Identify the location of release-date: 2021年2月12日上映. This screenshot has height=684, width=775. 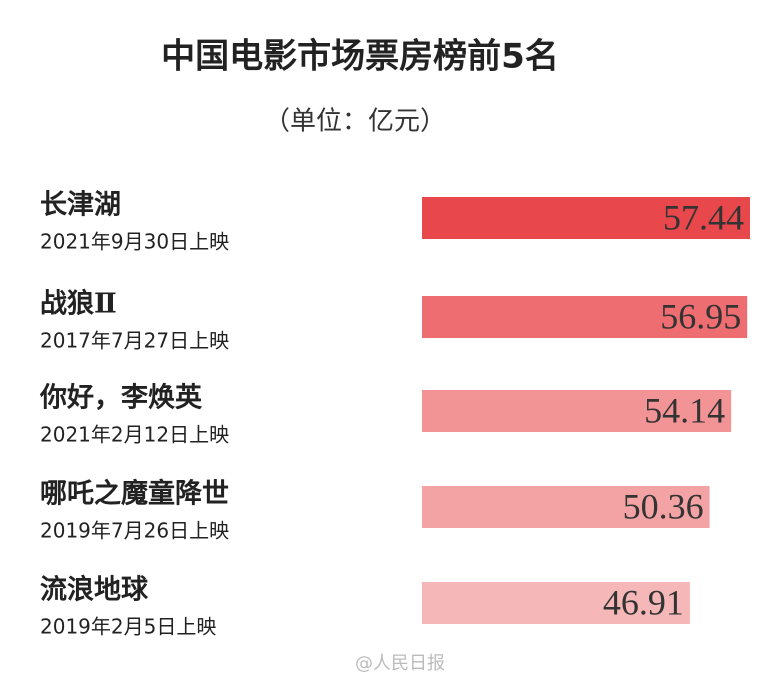
(134, 435).